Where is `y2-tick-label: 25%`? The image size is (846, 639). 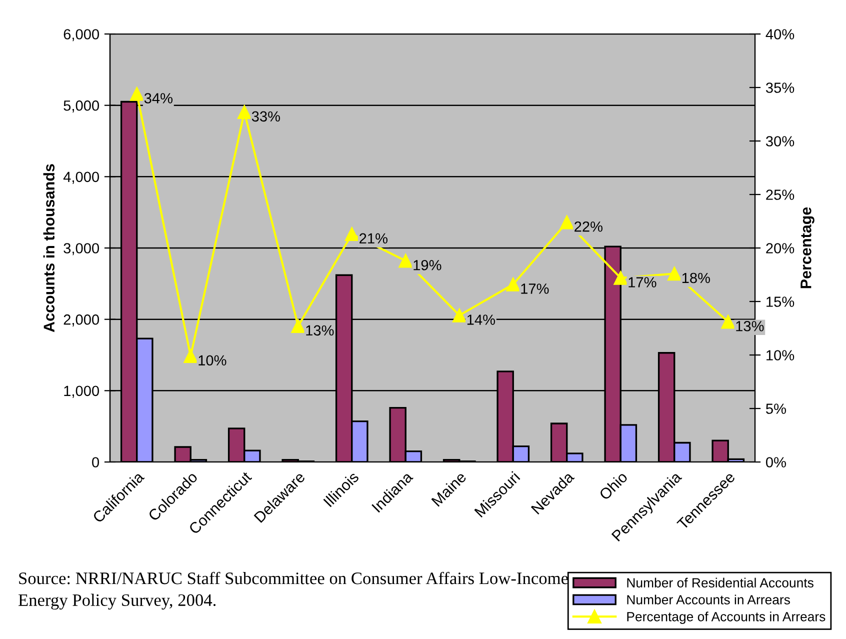 y2-tick-label: 25% is located at coordinates (780, 195).